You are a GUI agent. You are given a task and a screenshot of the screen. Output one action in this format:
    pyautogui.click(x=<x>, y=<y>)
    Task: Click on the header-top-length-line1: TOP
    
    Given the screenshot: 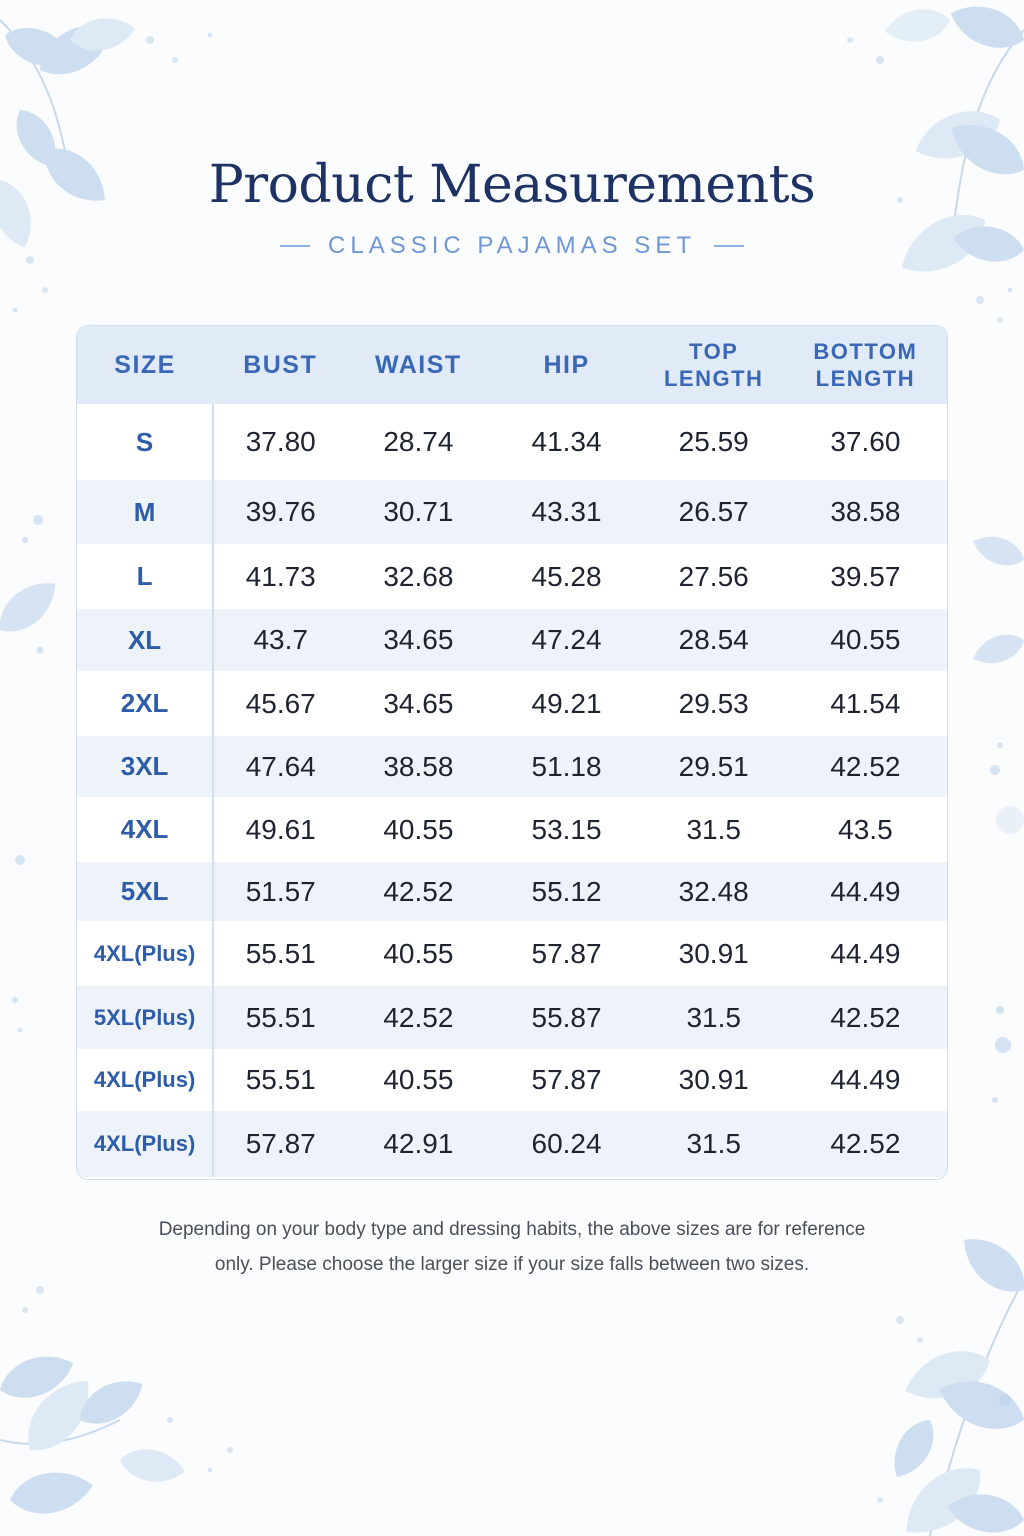 What is the action you would take?
    pyautogui.click(x=714, y=351)
    